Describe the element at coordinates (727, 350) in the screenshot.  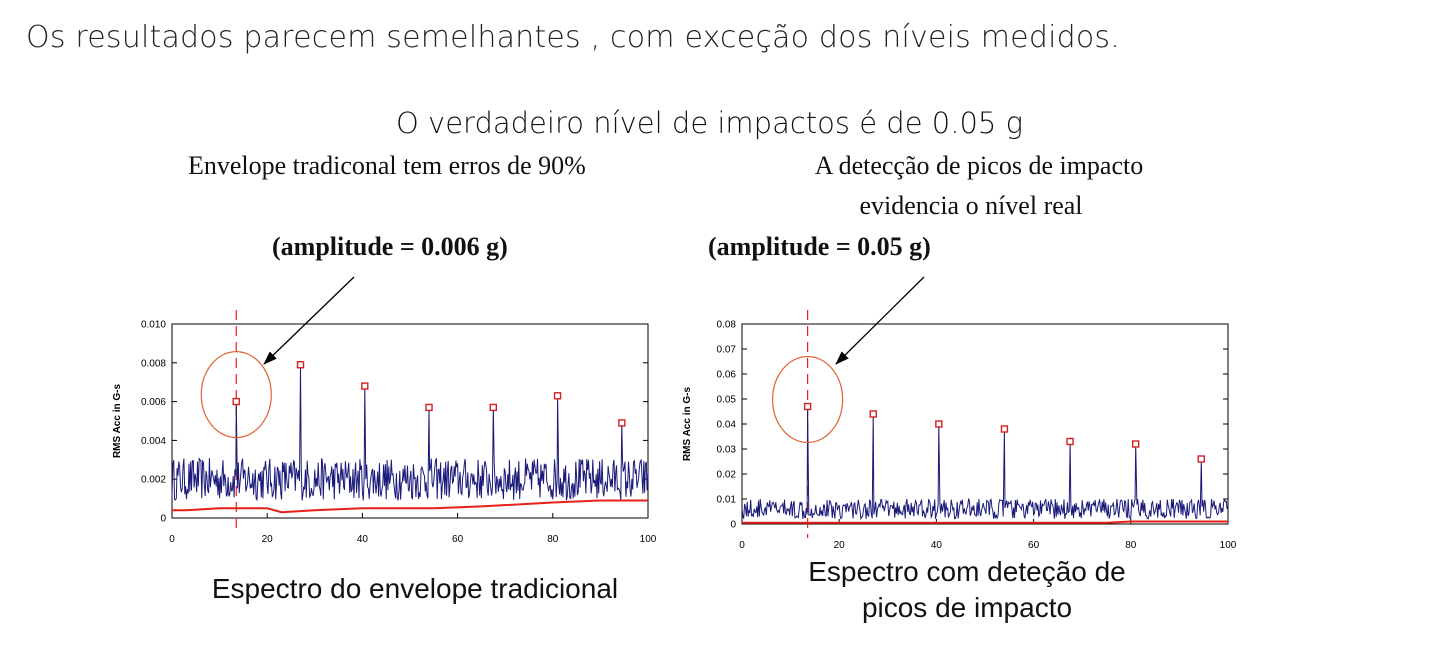
I see `y-tick-label: 0.07` at that location.